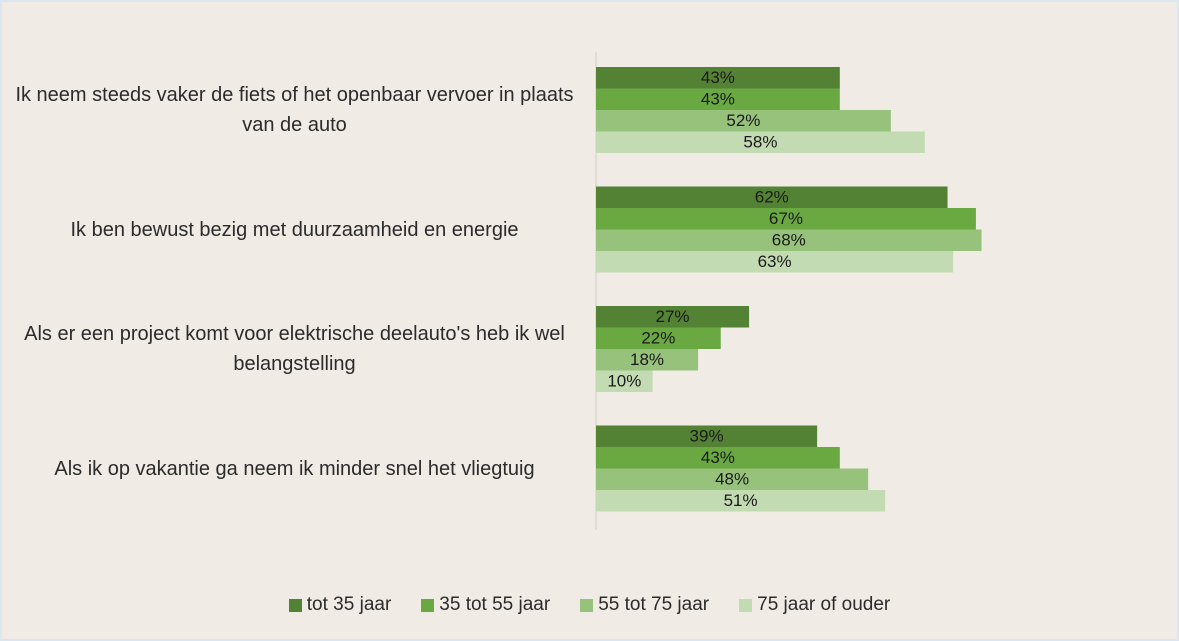 The height and width of the screenshot is (641, 1179). Describe the element at coordinates (495, 604) in the screenshot. I see `legend-label: 35 tot 55 jaar` at that location.